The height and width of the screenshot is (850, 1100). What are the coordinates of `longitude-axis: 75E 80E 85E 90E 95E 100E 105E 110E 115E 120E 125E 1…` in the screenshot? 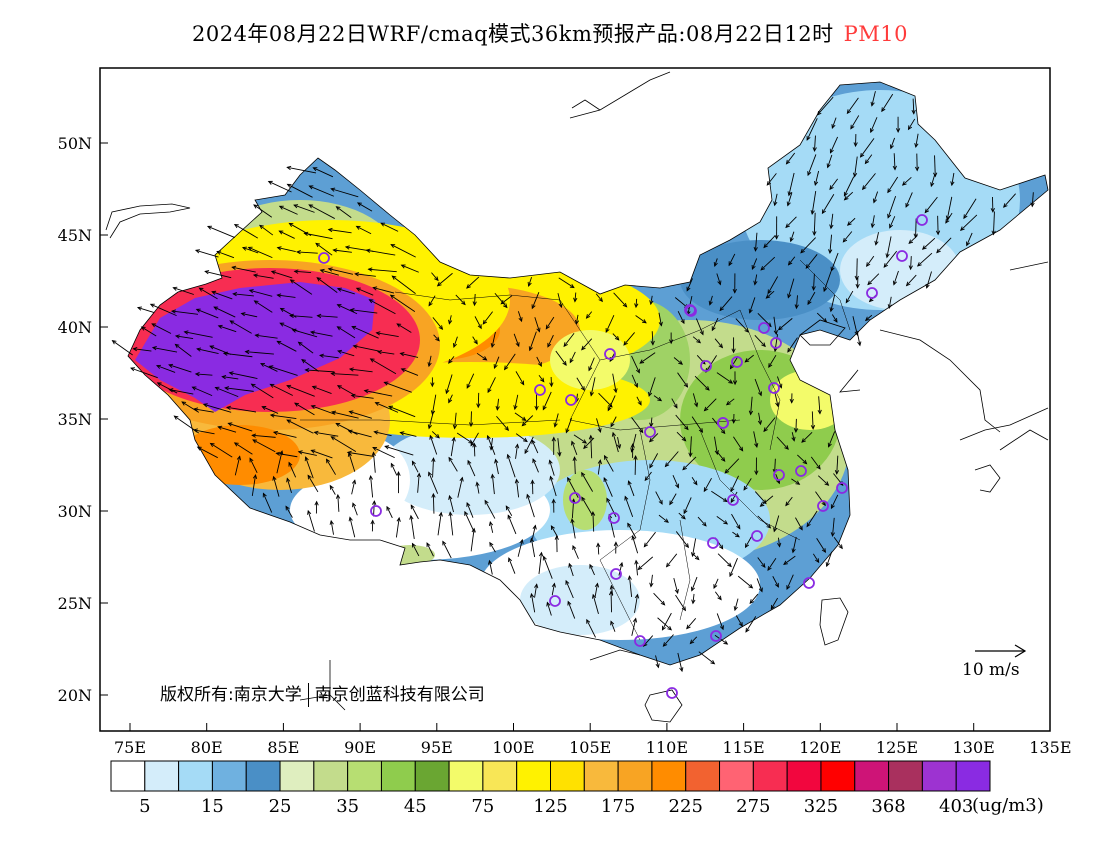 It's located at (593, 740).